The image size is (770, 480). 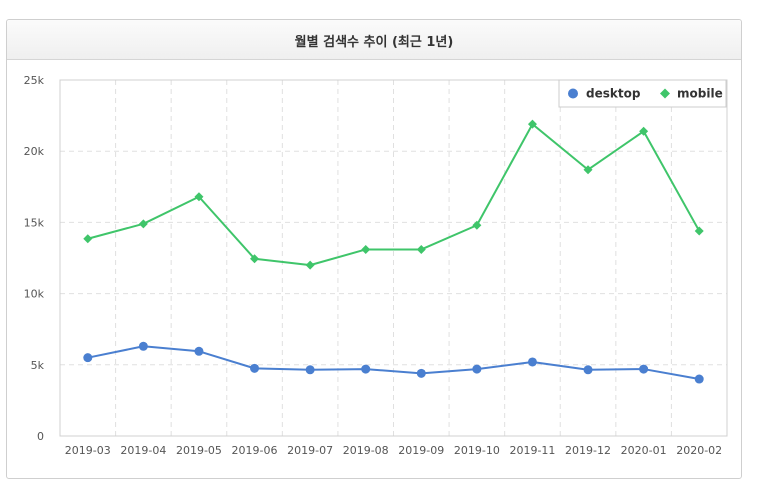 I want to click on y-tick-label: 5k, so click(x=38, y=365).